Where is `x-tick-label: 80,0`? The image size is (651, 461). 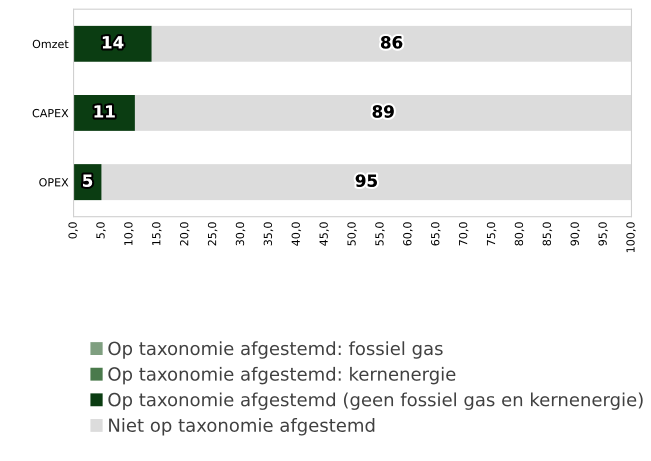
x-tick-label: 80,0 is located at coordinates (519, 234).